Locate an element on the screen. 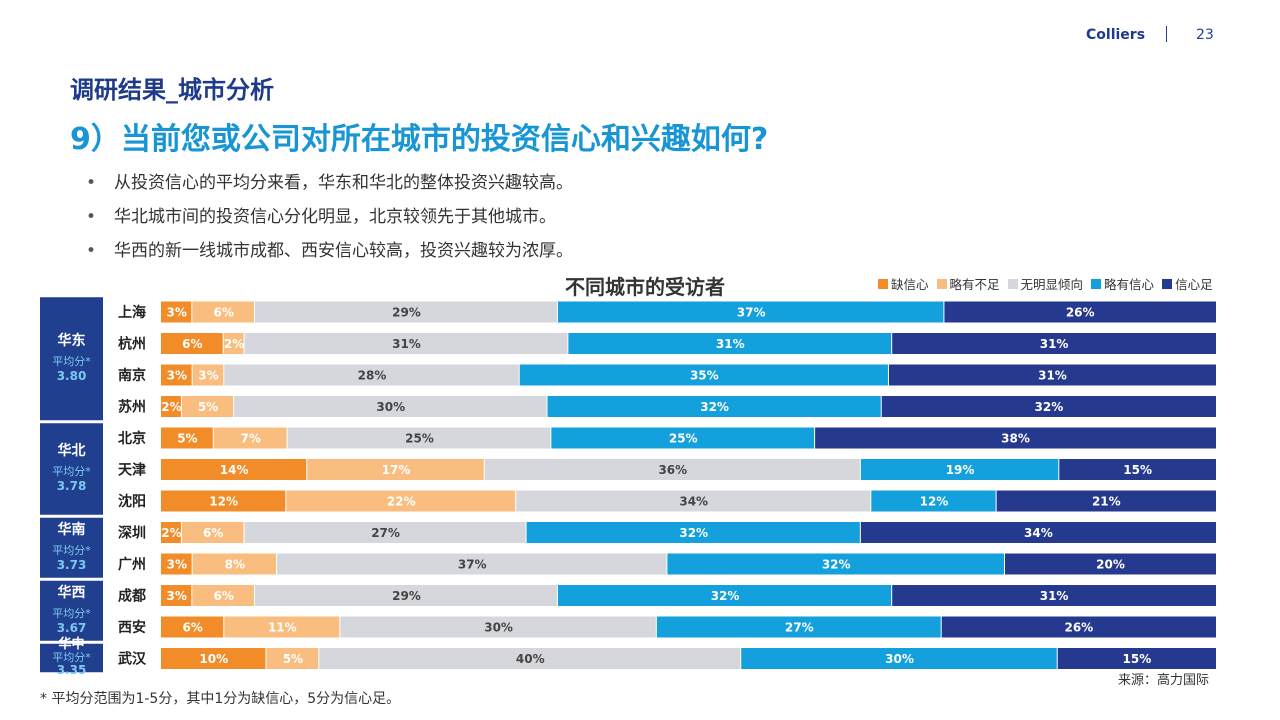 This screenshot has width=1280, height=720. legend-label: 信心足 is located at coordinates (1194, 284).